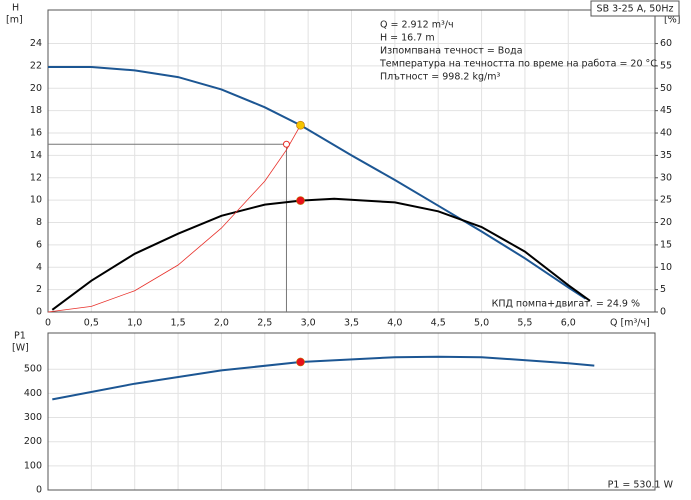 This screenshot has width=691, height=500. I want to click on y-axis-label: P1, so click(20, 336).